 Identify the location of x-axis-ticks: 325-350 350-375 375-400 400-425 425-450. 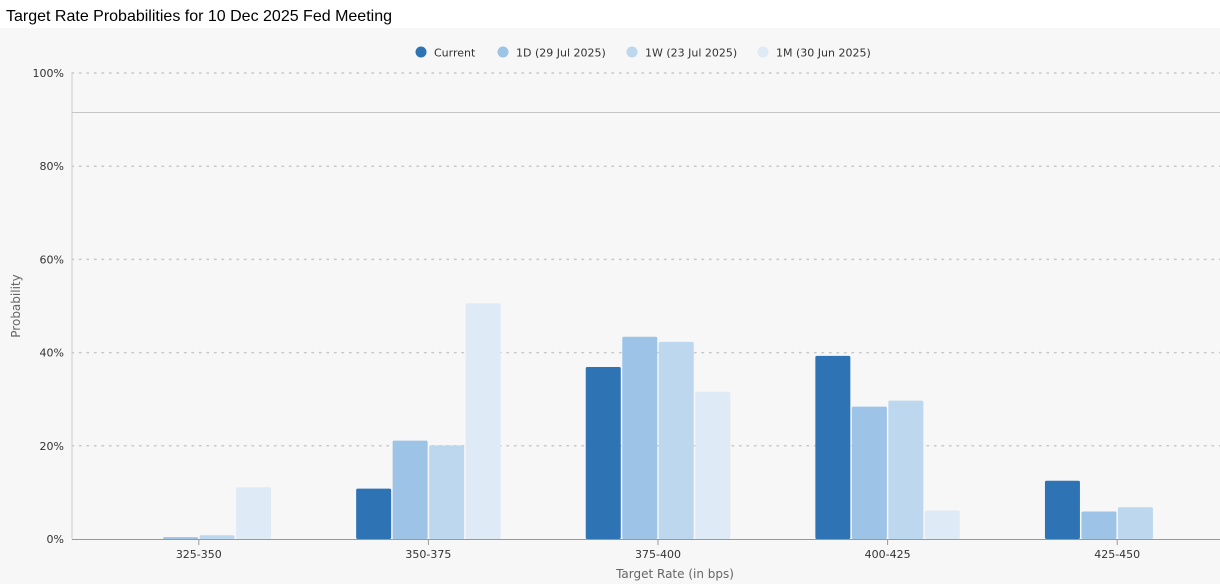
(658, 550).